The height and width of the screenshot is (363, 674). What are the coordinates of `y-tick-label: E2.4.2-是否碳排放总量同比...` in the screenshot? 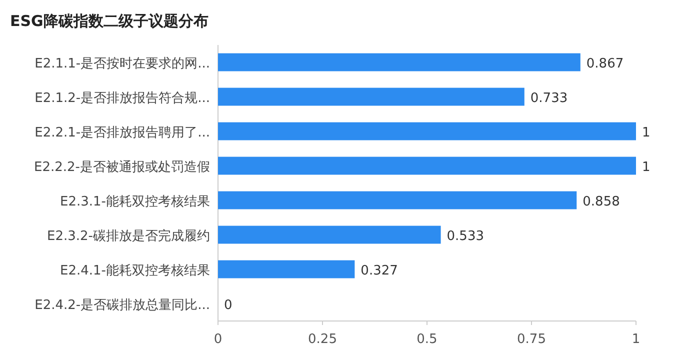 It's located at (122, 305).